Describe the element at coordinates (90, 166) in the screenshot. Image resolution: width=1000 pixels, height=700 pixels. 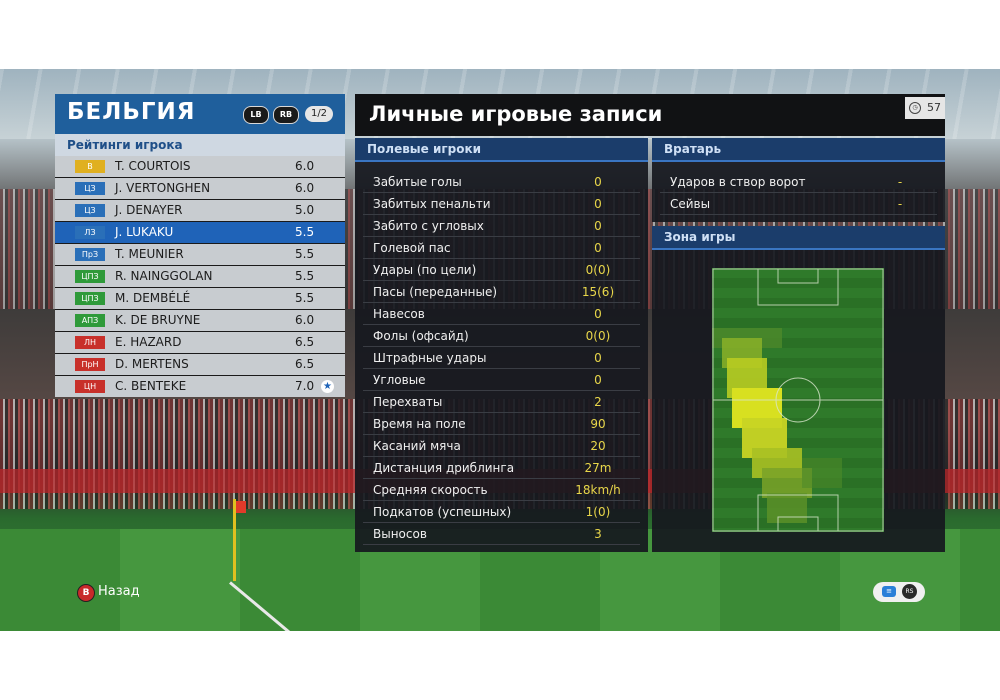
I see `position-badge: В` at that location.